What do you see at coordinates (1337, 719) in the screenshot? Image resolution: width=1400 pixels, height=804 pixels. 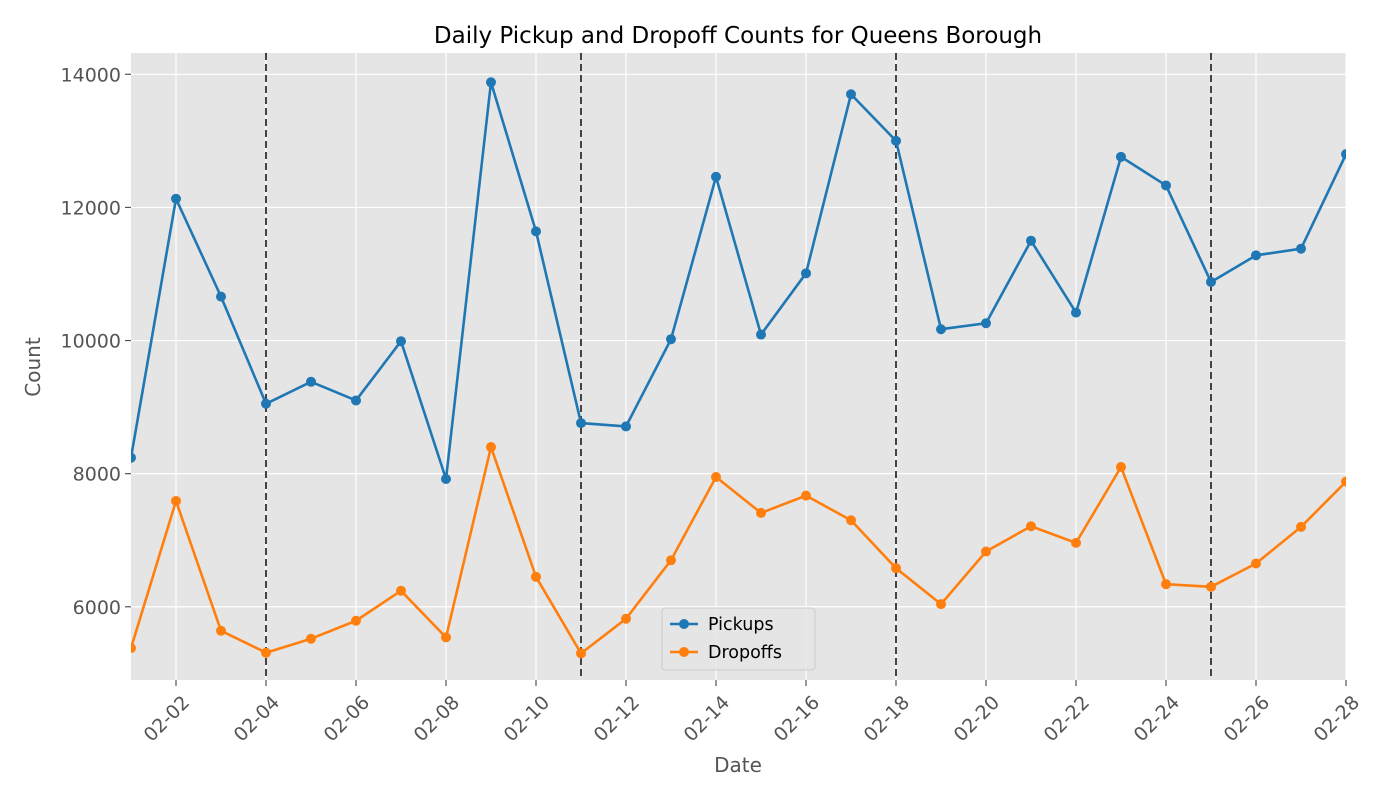 I see `x-tick-label: 02-28` at bounding box center [1337, 719].